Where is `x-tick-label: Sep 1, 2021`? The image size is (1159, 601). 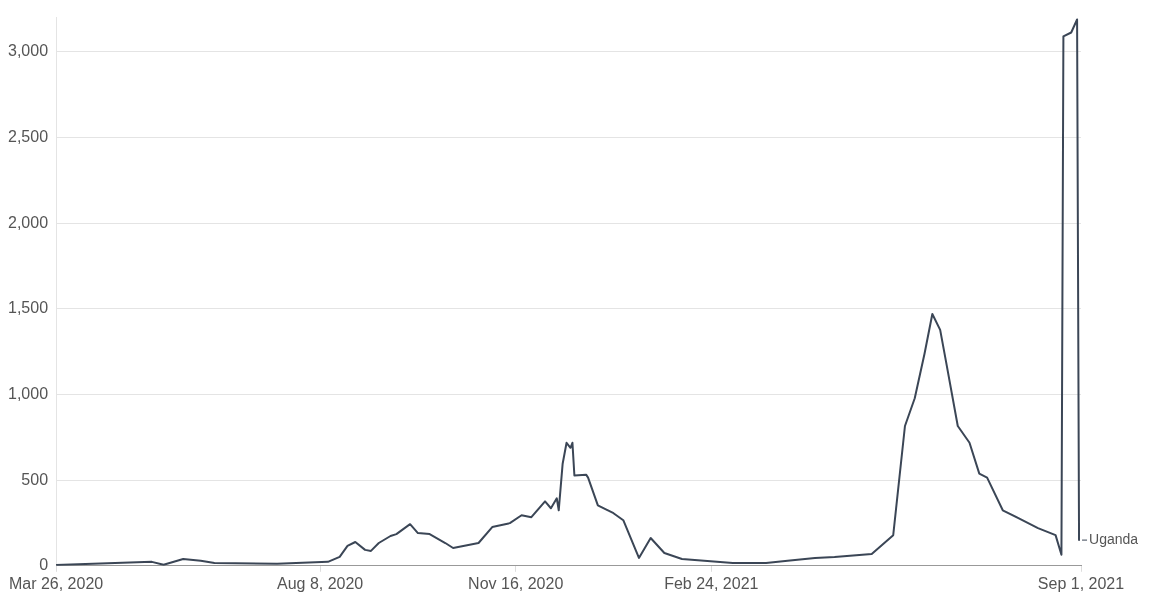
x-tick-label: Sep 1, 2021 is located at coordinates (1081, 583).